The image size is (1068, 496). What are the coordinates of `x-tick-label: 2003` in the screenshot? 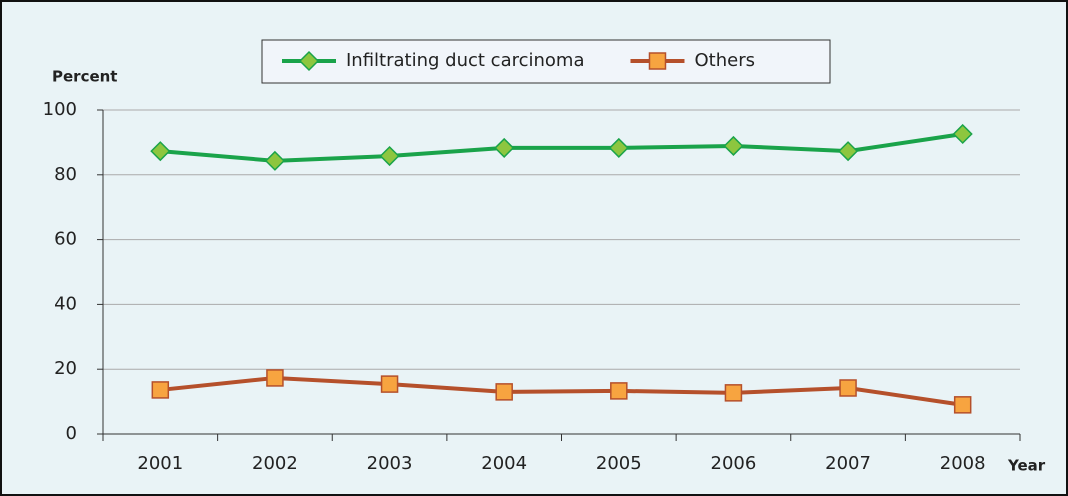 It's located at (390, 463).